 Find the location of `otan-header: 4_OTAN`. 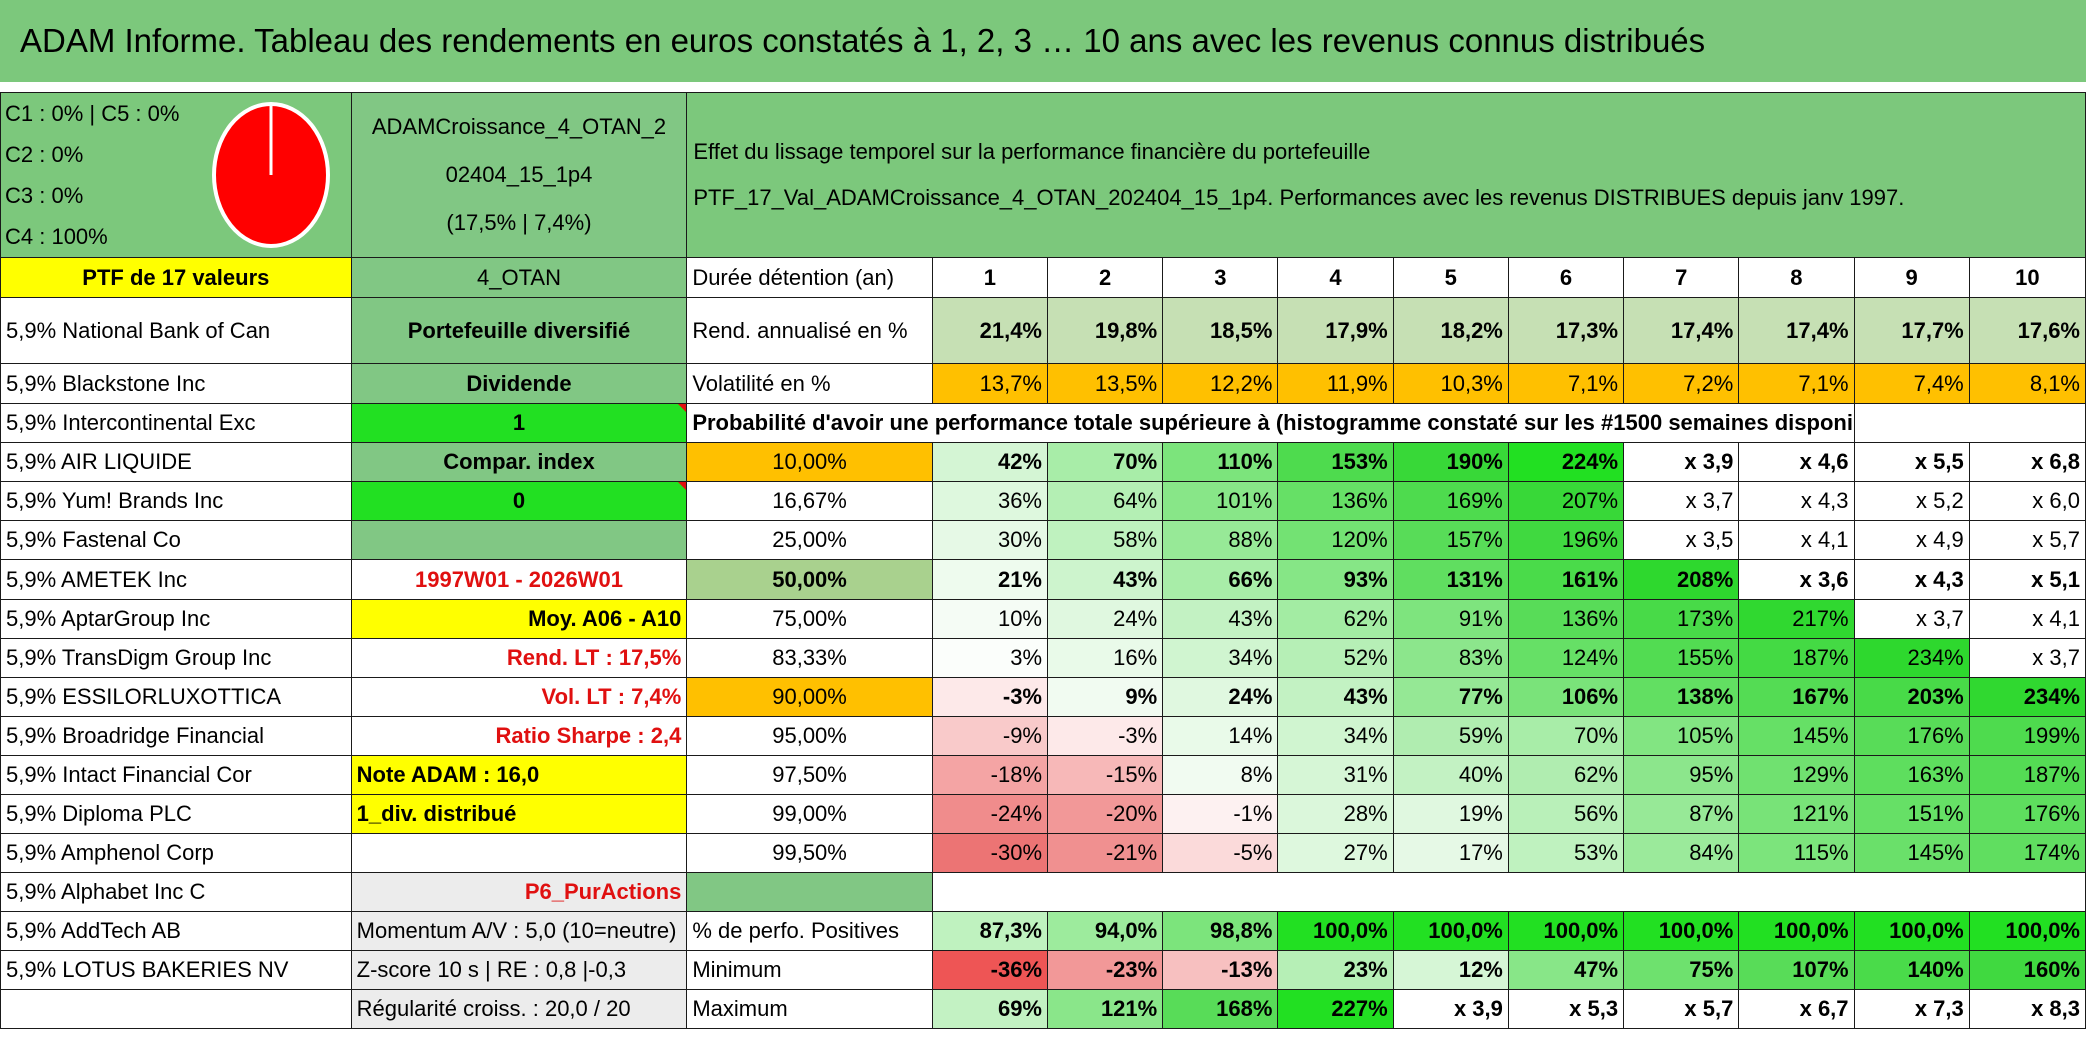

otan-header: 4_OTAN is located at coordinates (519, 277).